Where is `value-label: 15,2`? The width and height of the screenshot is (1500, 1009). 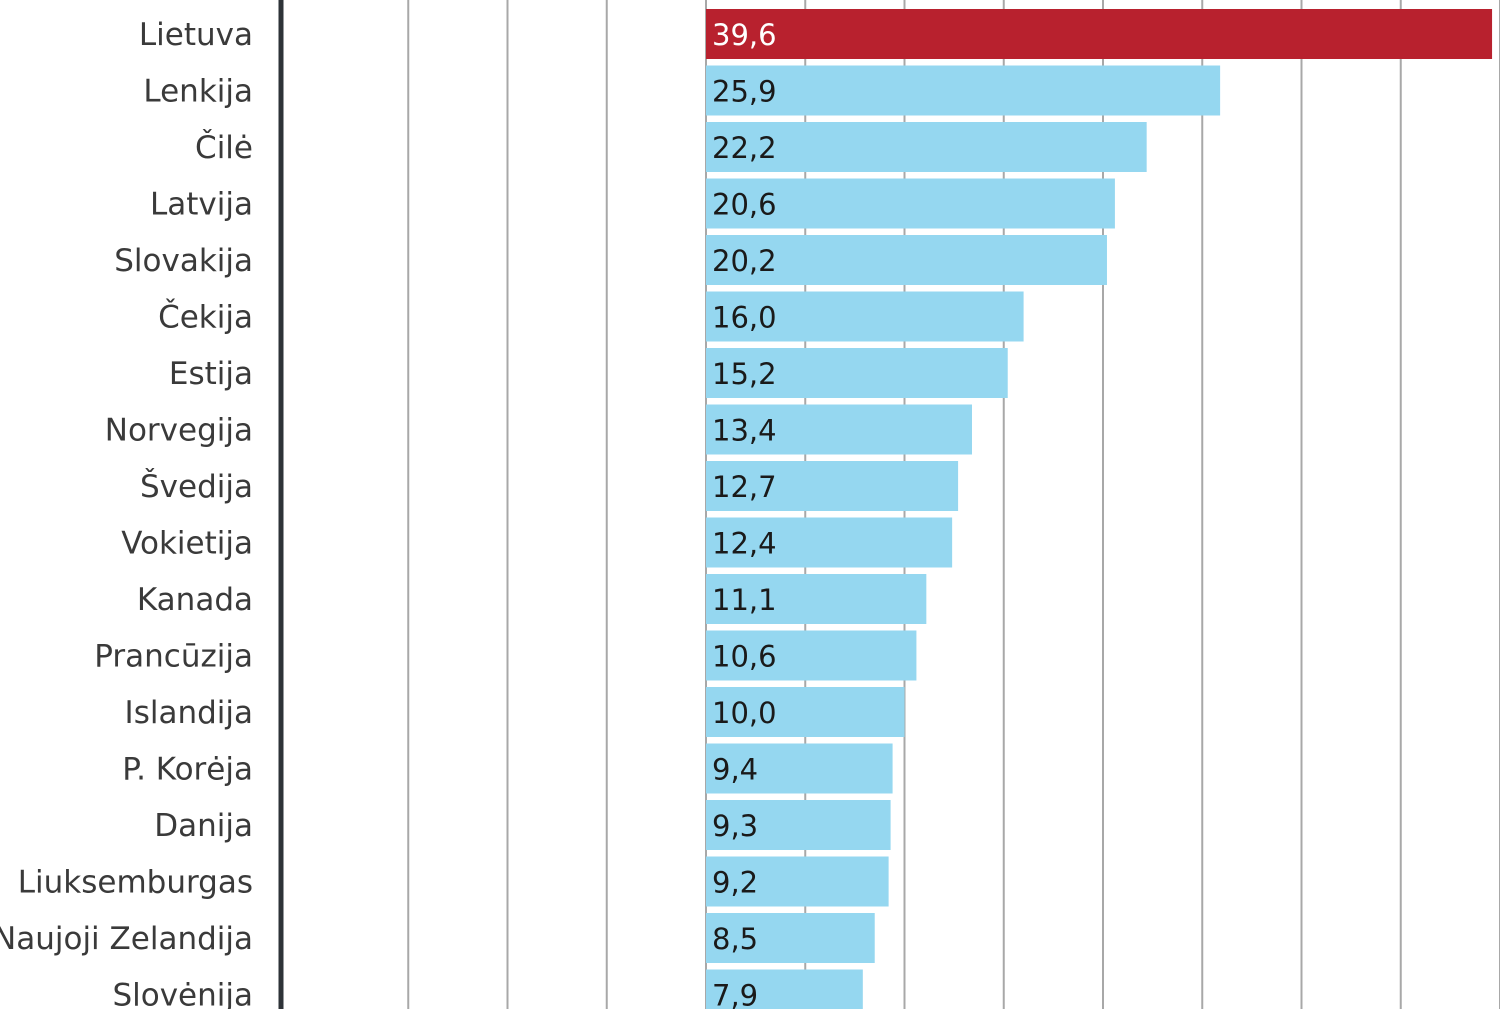 value-label: 15,2 is located at coordinates (744, 374).